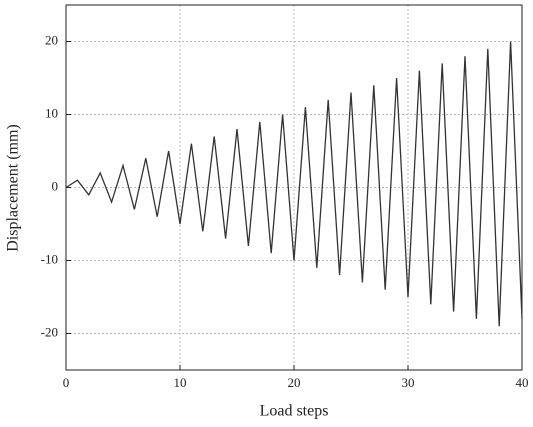 This screenshot has height=427, width=533. Describe the element at coordinates (51, 112) in the screenshot. I see `y-tick-label: 10` at that location.